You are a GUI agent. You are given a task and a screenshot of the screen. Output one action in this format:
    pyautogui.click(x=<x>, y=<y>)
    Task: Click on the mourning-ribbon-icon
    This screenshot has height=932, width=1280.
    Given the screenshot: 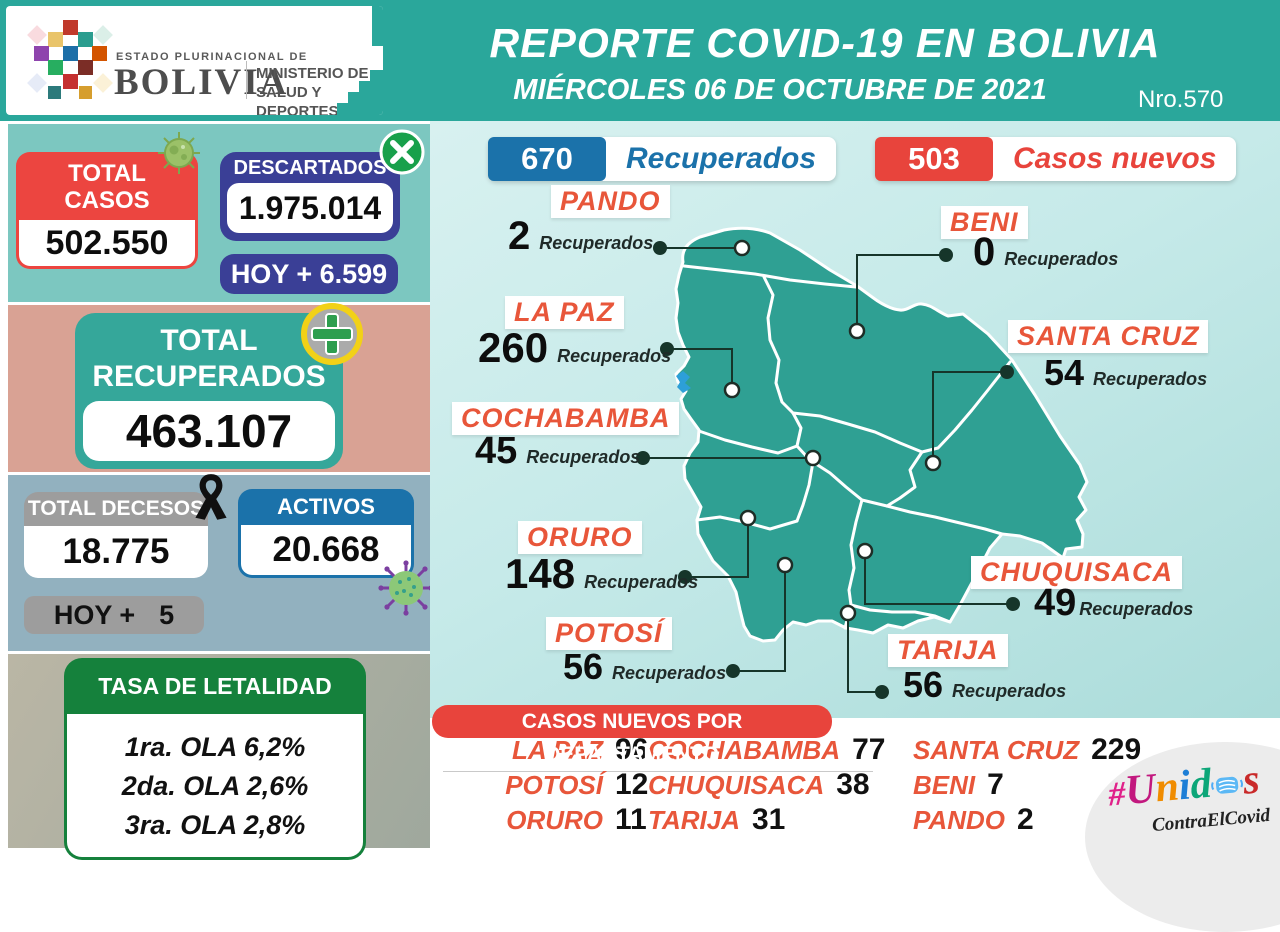 What is the action you would take?
    pyautogui.click(x=211, y=497)
    